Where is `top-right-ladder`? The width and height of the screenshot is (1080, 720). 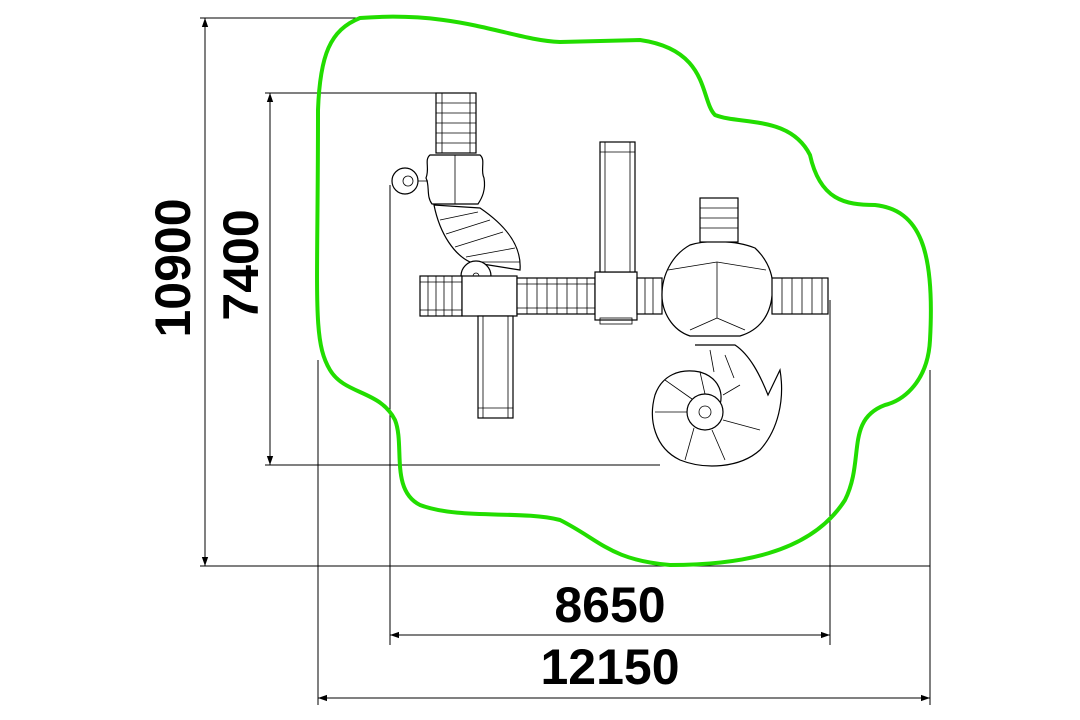
top-right-ladder is located at coordinates (719, 220).